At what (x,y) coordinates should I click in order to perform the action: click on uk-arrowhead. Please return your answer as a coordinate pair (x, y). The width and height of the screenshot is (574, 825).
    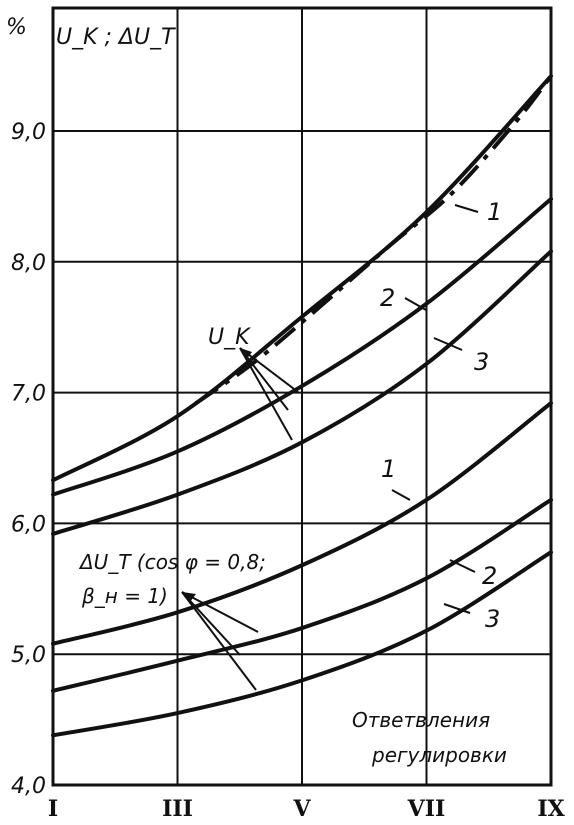
    Looking at the image, I should click on (246, 354).